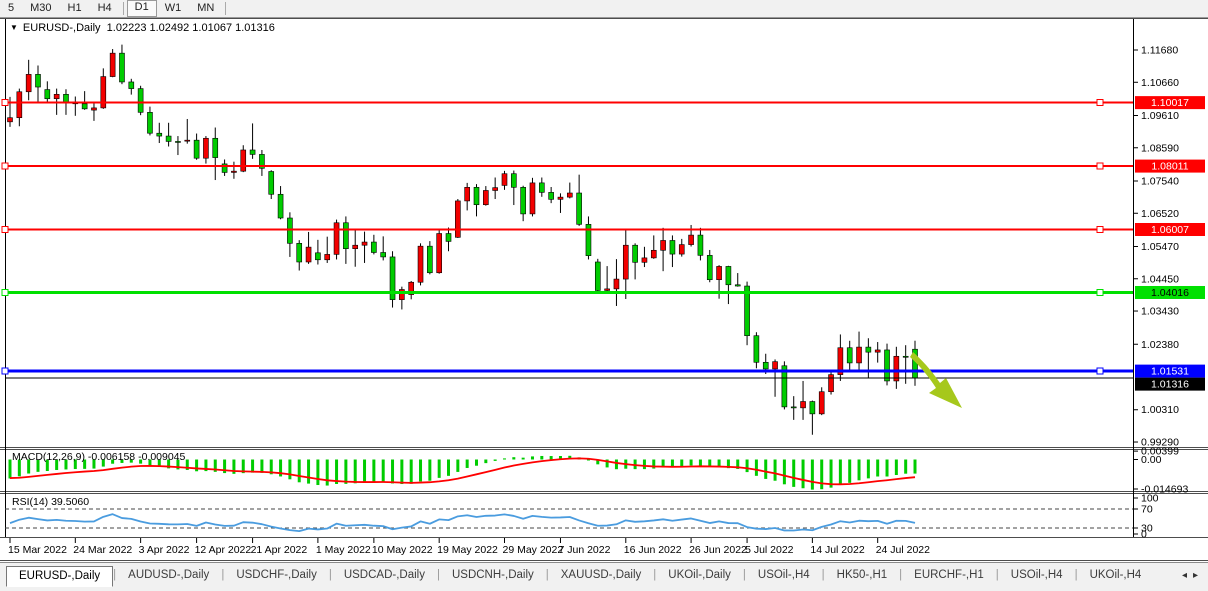 The width and height of the screenshot is (1208, 591). I want to click on price-chip-label: 1.01316, so click(1170, 385).